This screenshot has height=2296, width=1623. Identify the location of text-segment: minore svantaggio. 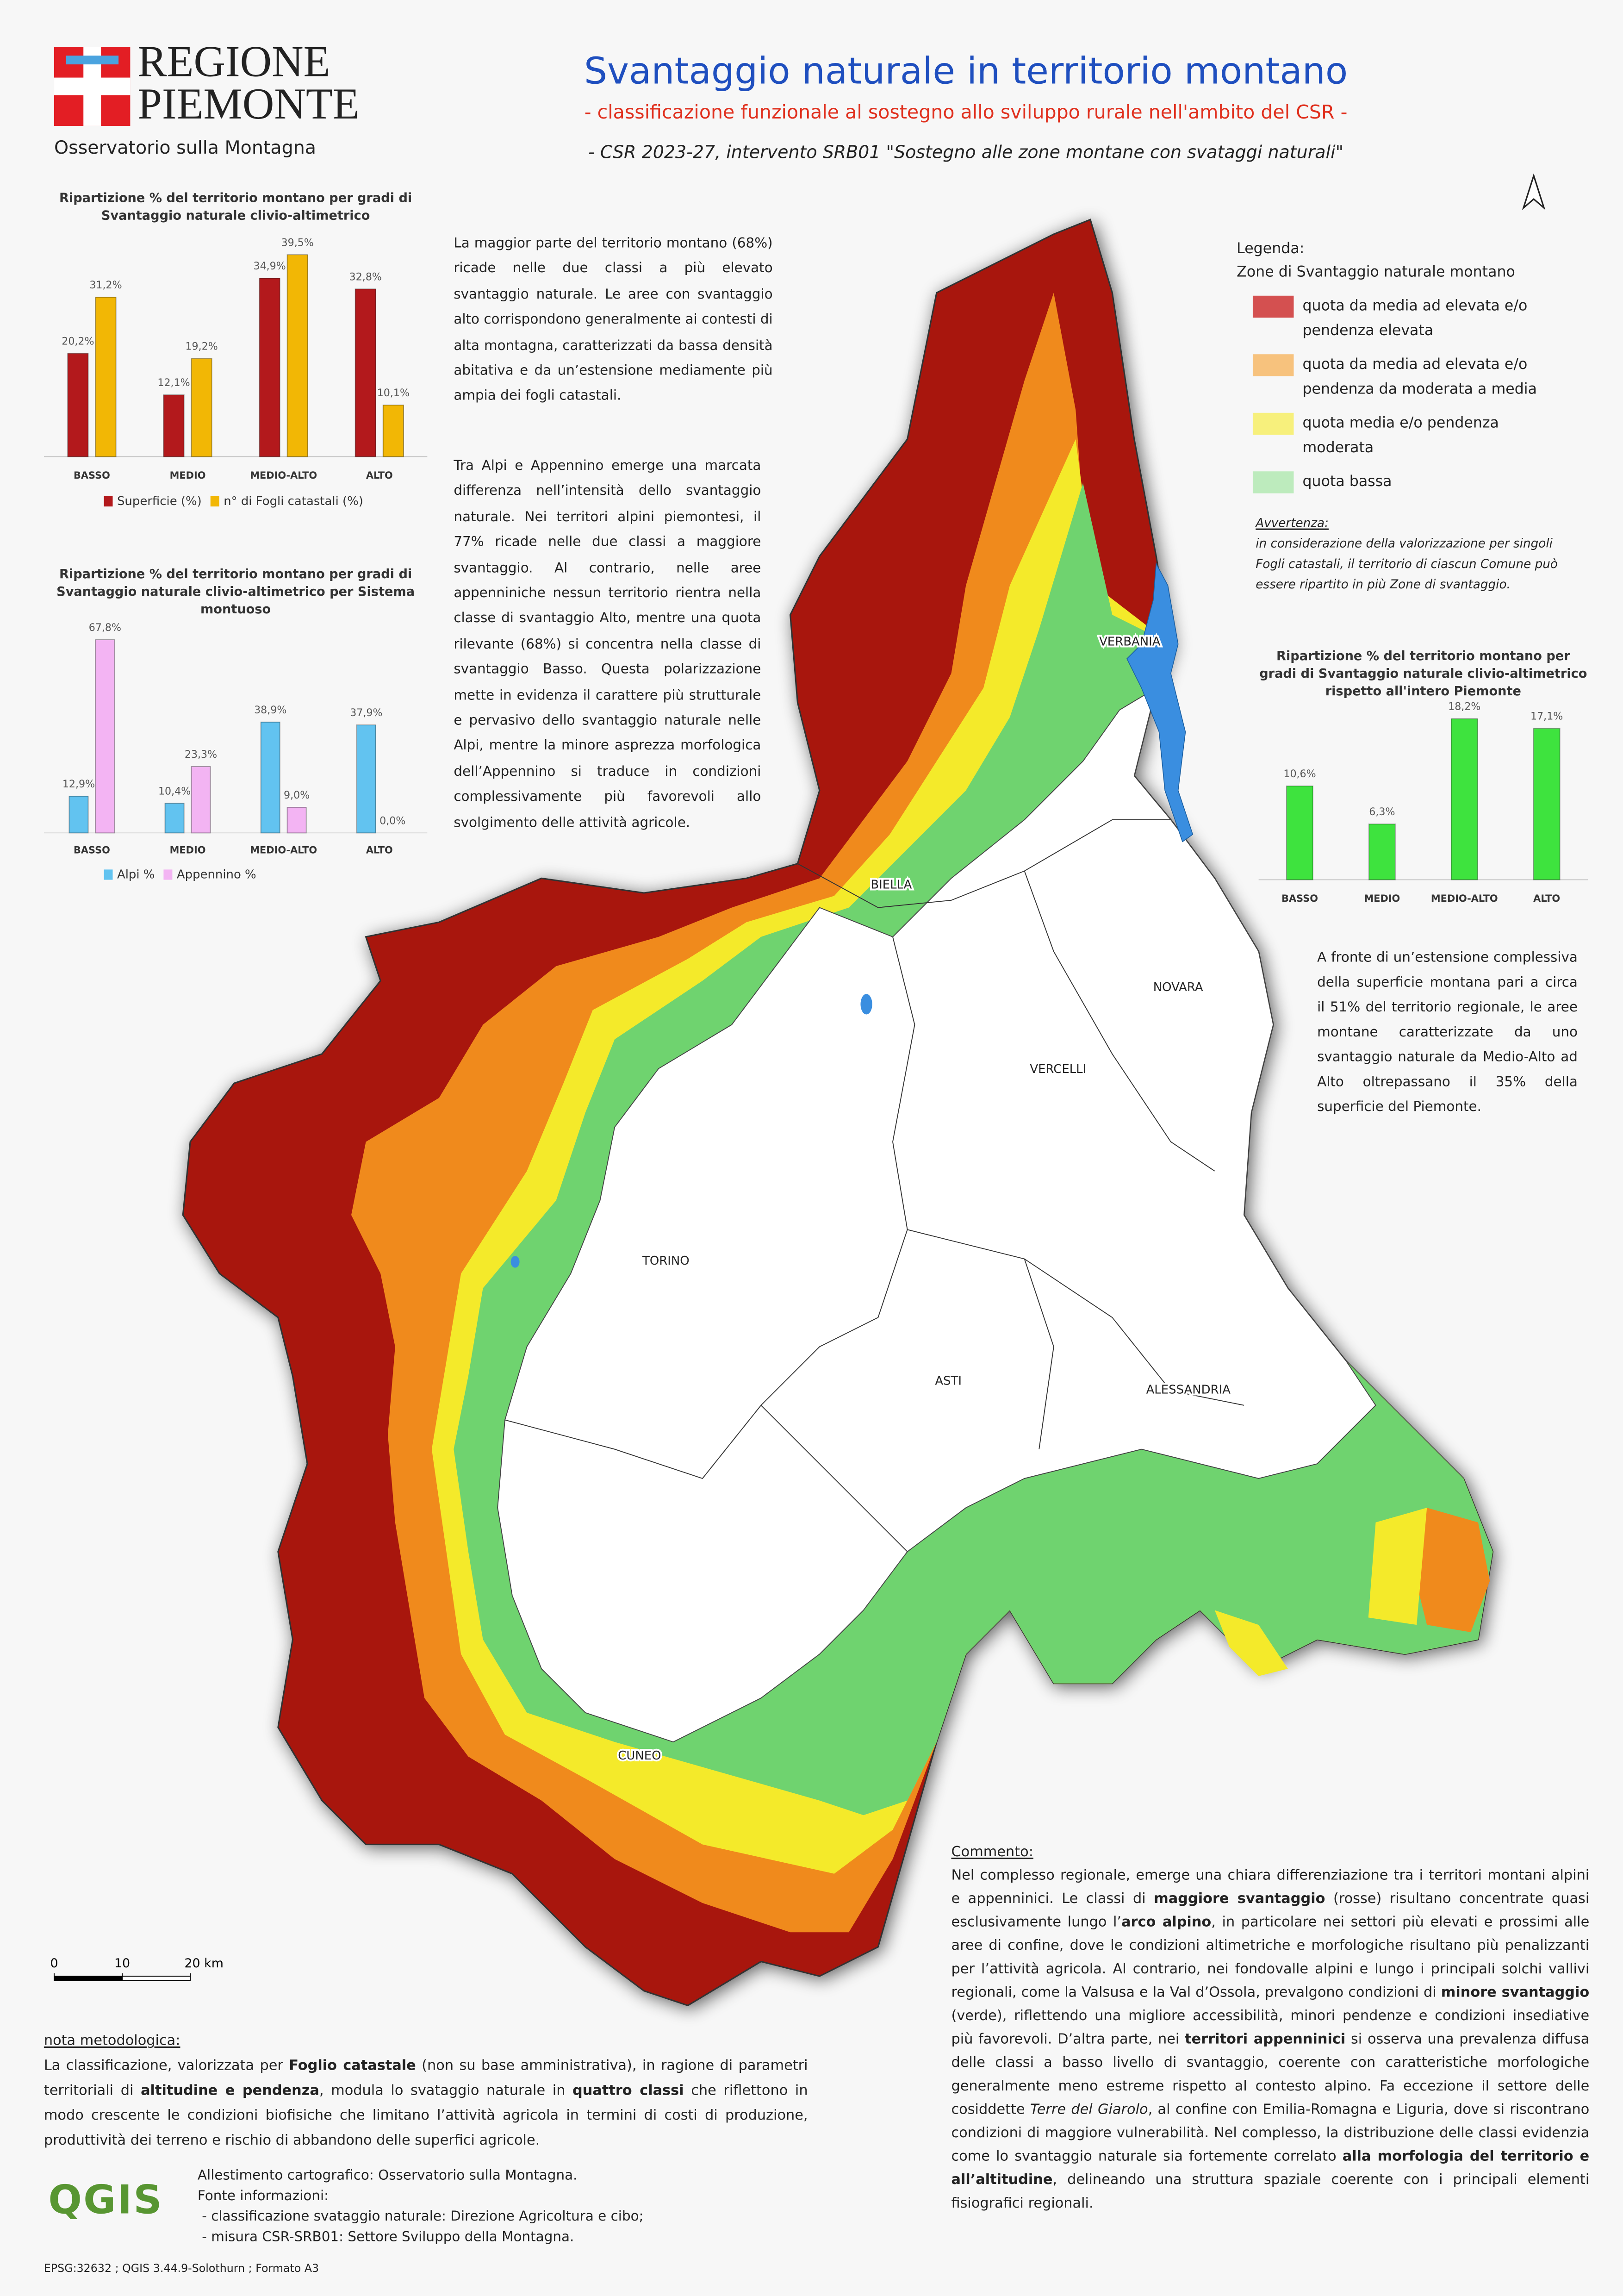
(1515, 1993).